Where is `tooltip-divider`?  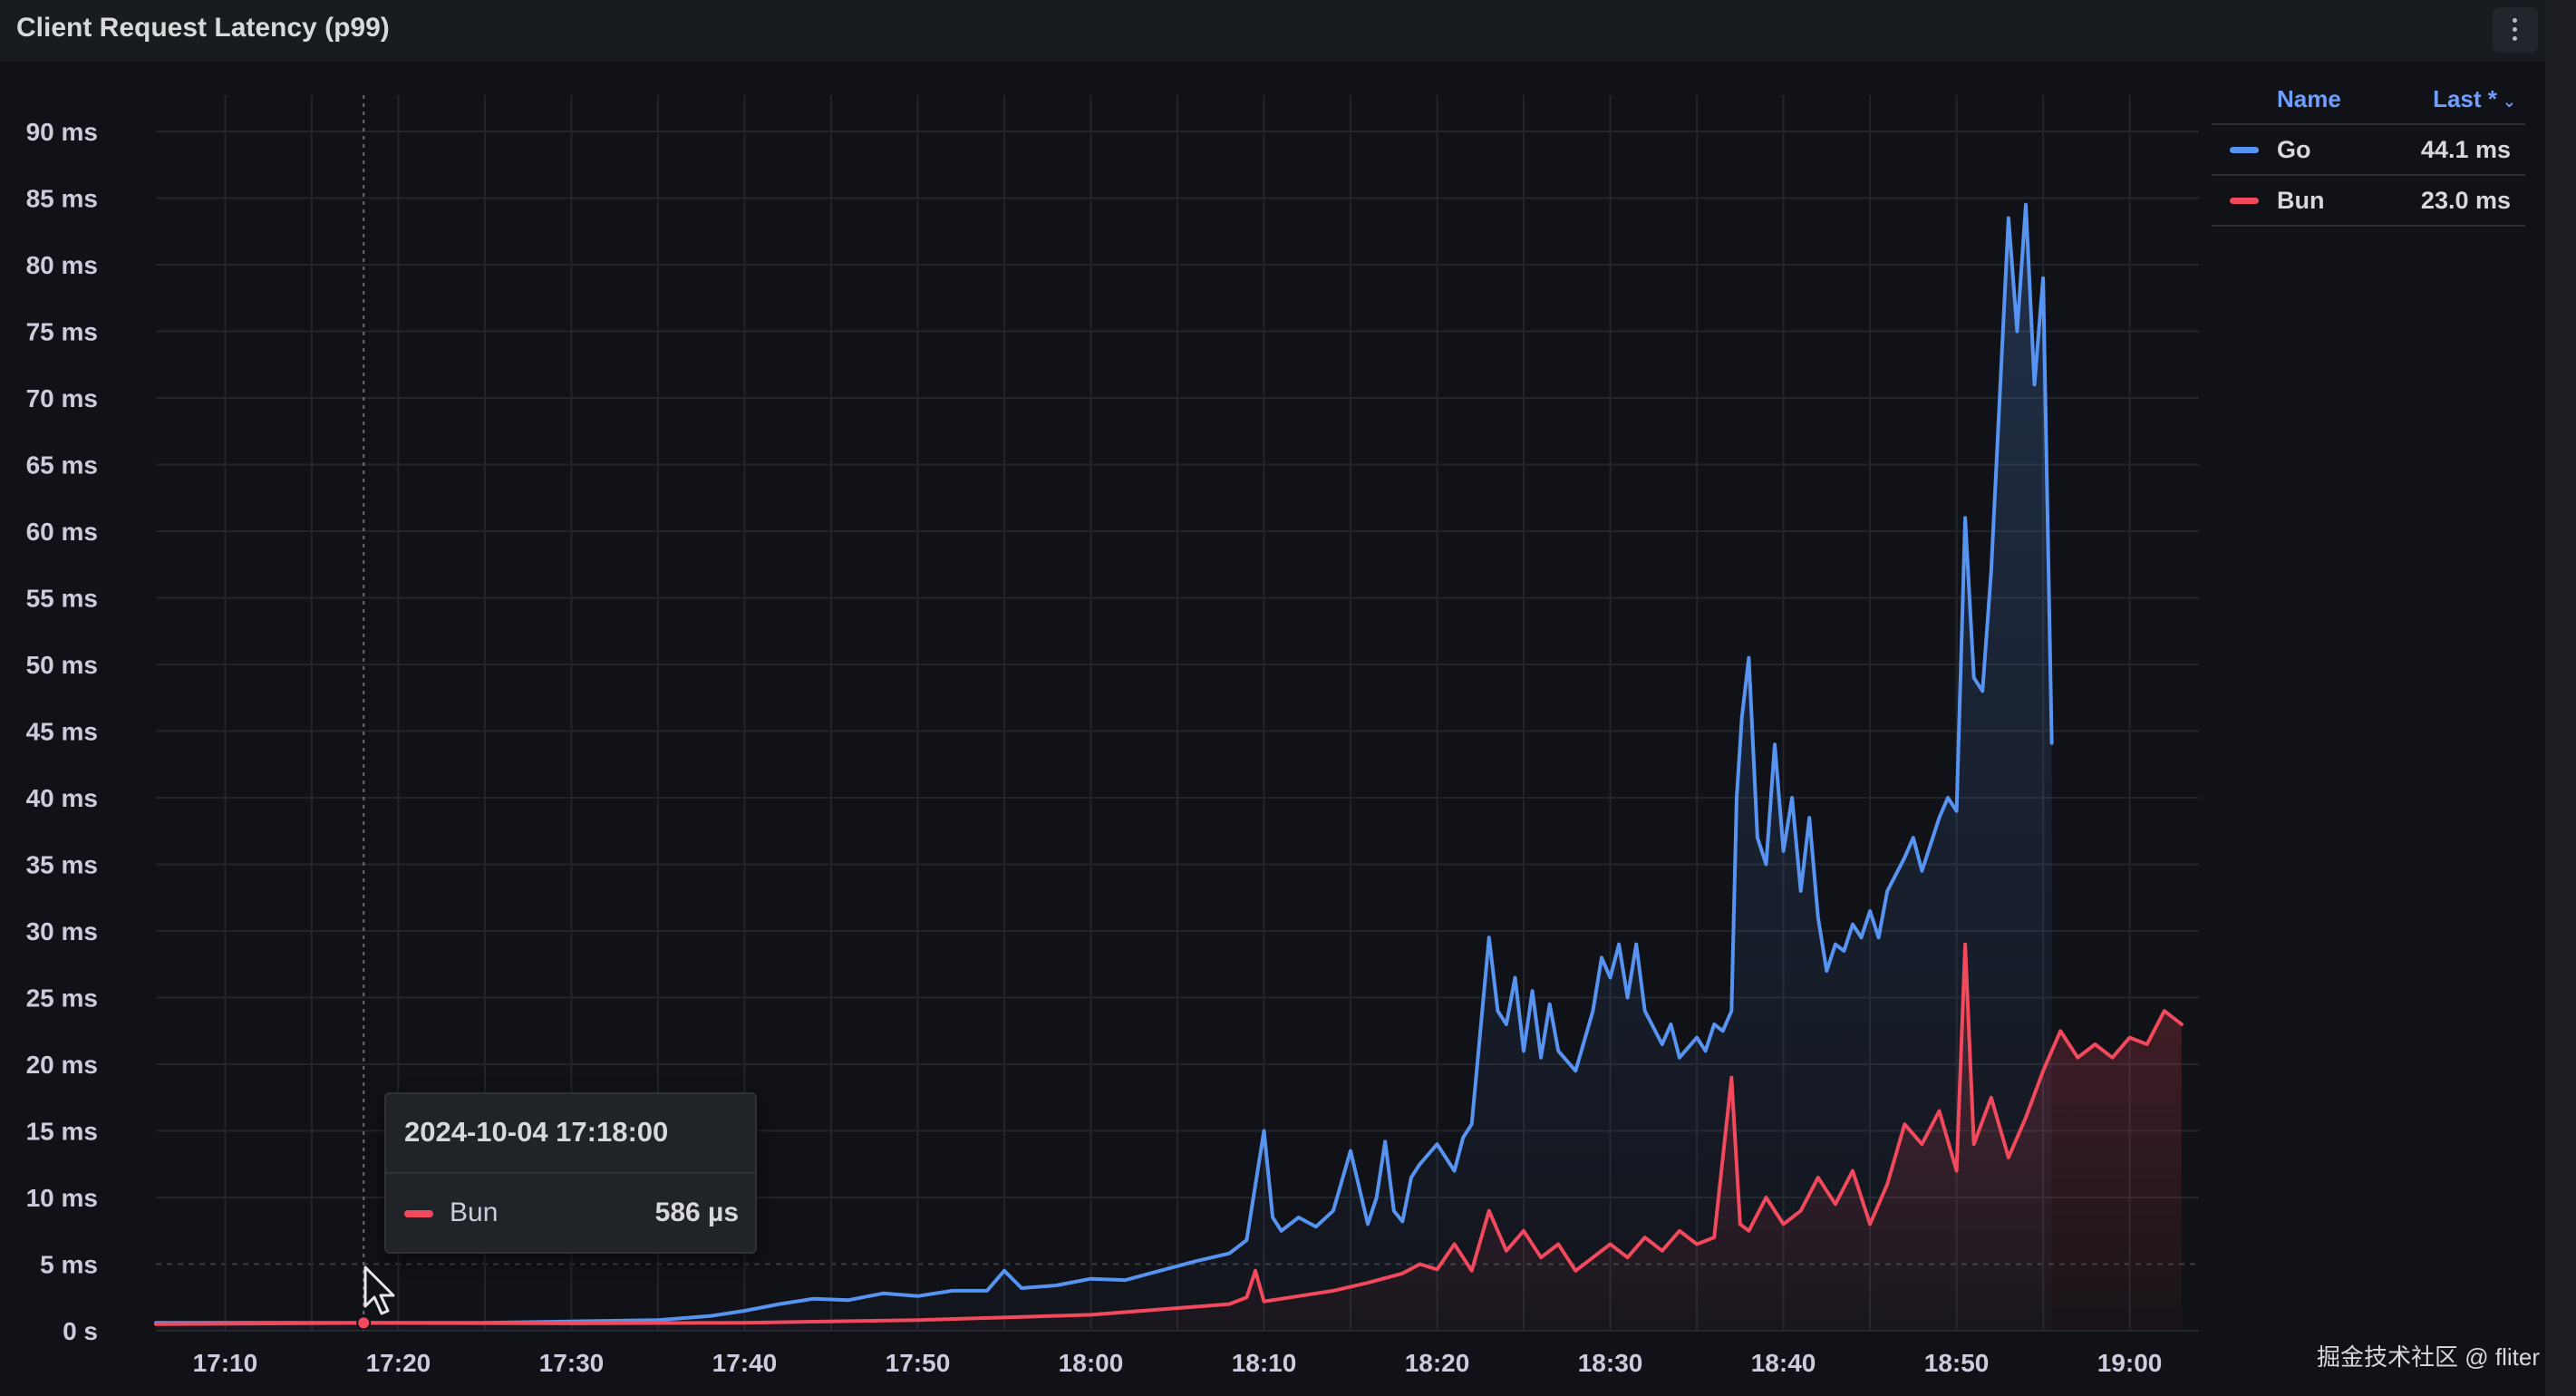
tooltip-divider is located at coordinates (570, 1173).